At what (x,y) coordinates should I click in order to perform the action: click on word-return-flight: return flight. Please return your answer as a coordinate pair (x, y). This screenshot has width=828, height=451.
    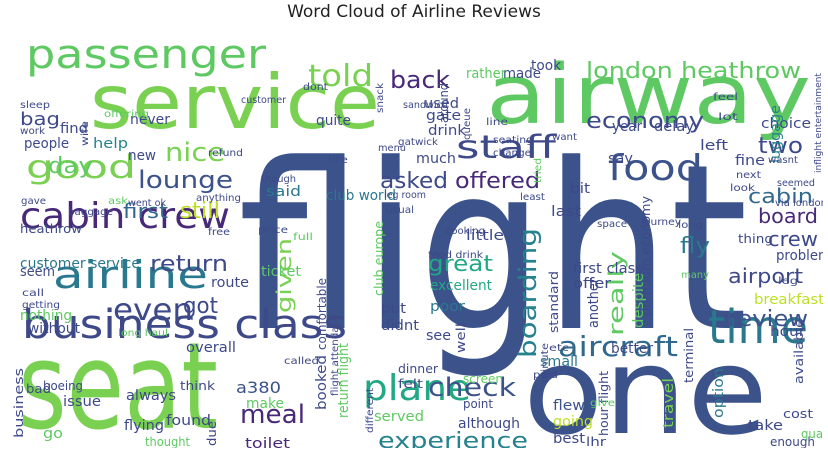
    Looking at the image, I should click on (344, 380).